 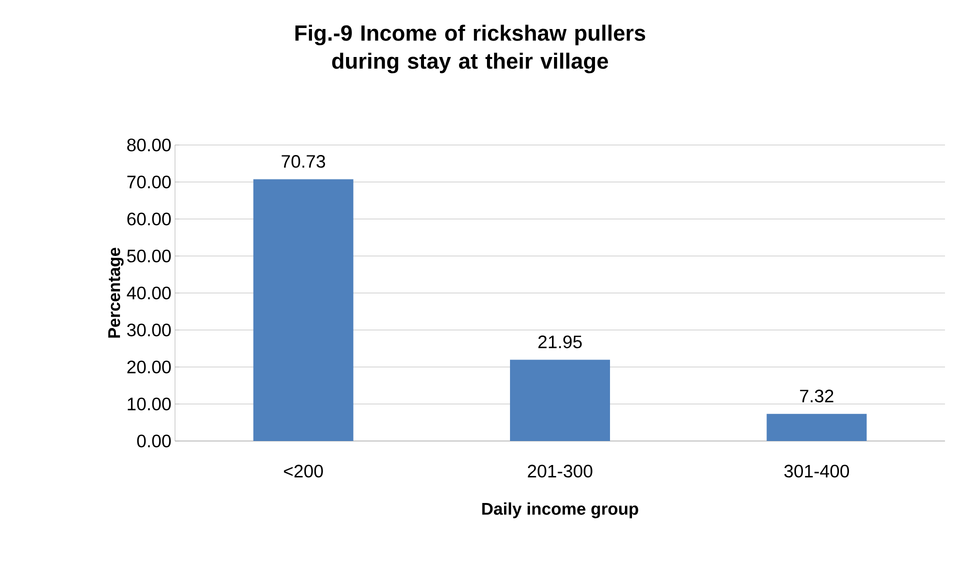 I want to click on y-tick-label: 70.00, so click(x=149, y=182).